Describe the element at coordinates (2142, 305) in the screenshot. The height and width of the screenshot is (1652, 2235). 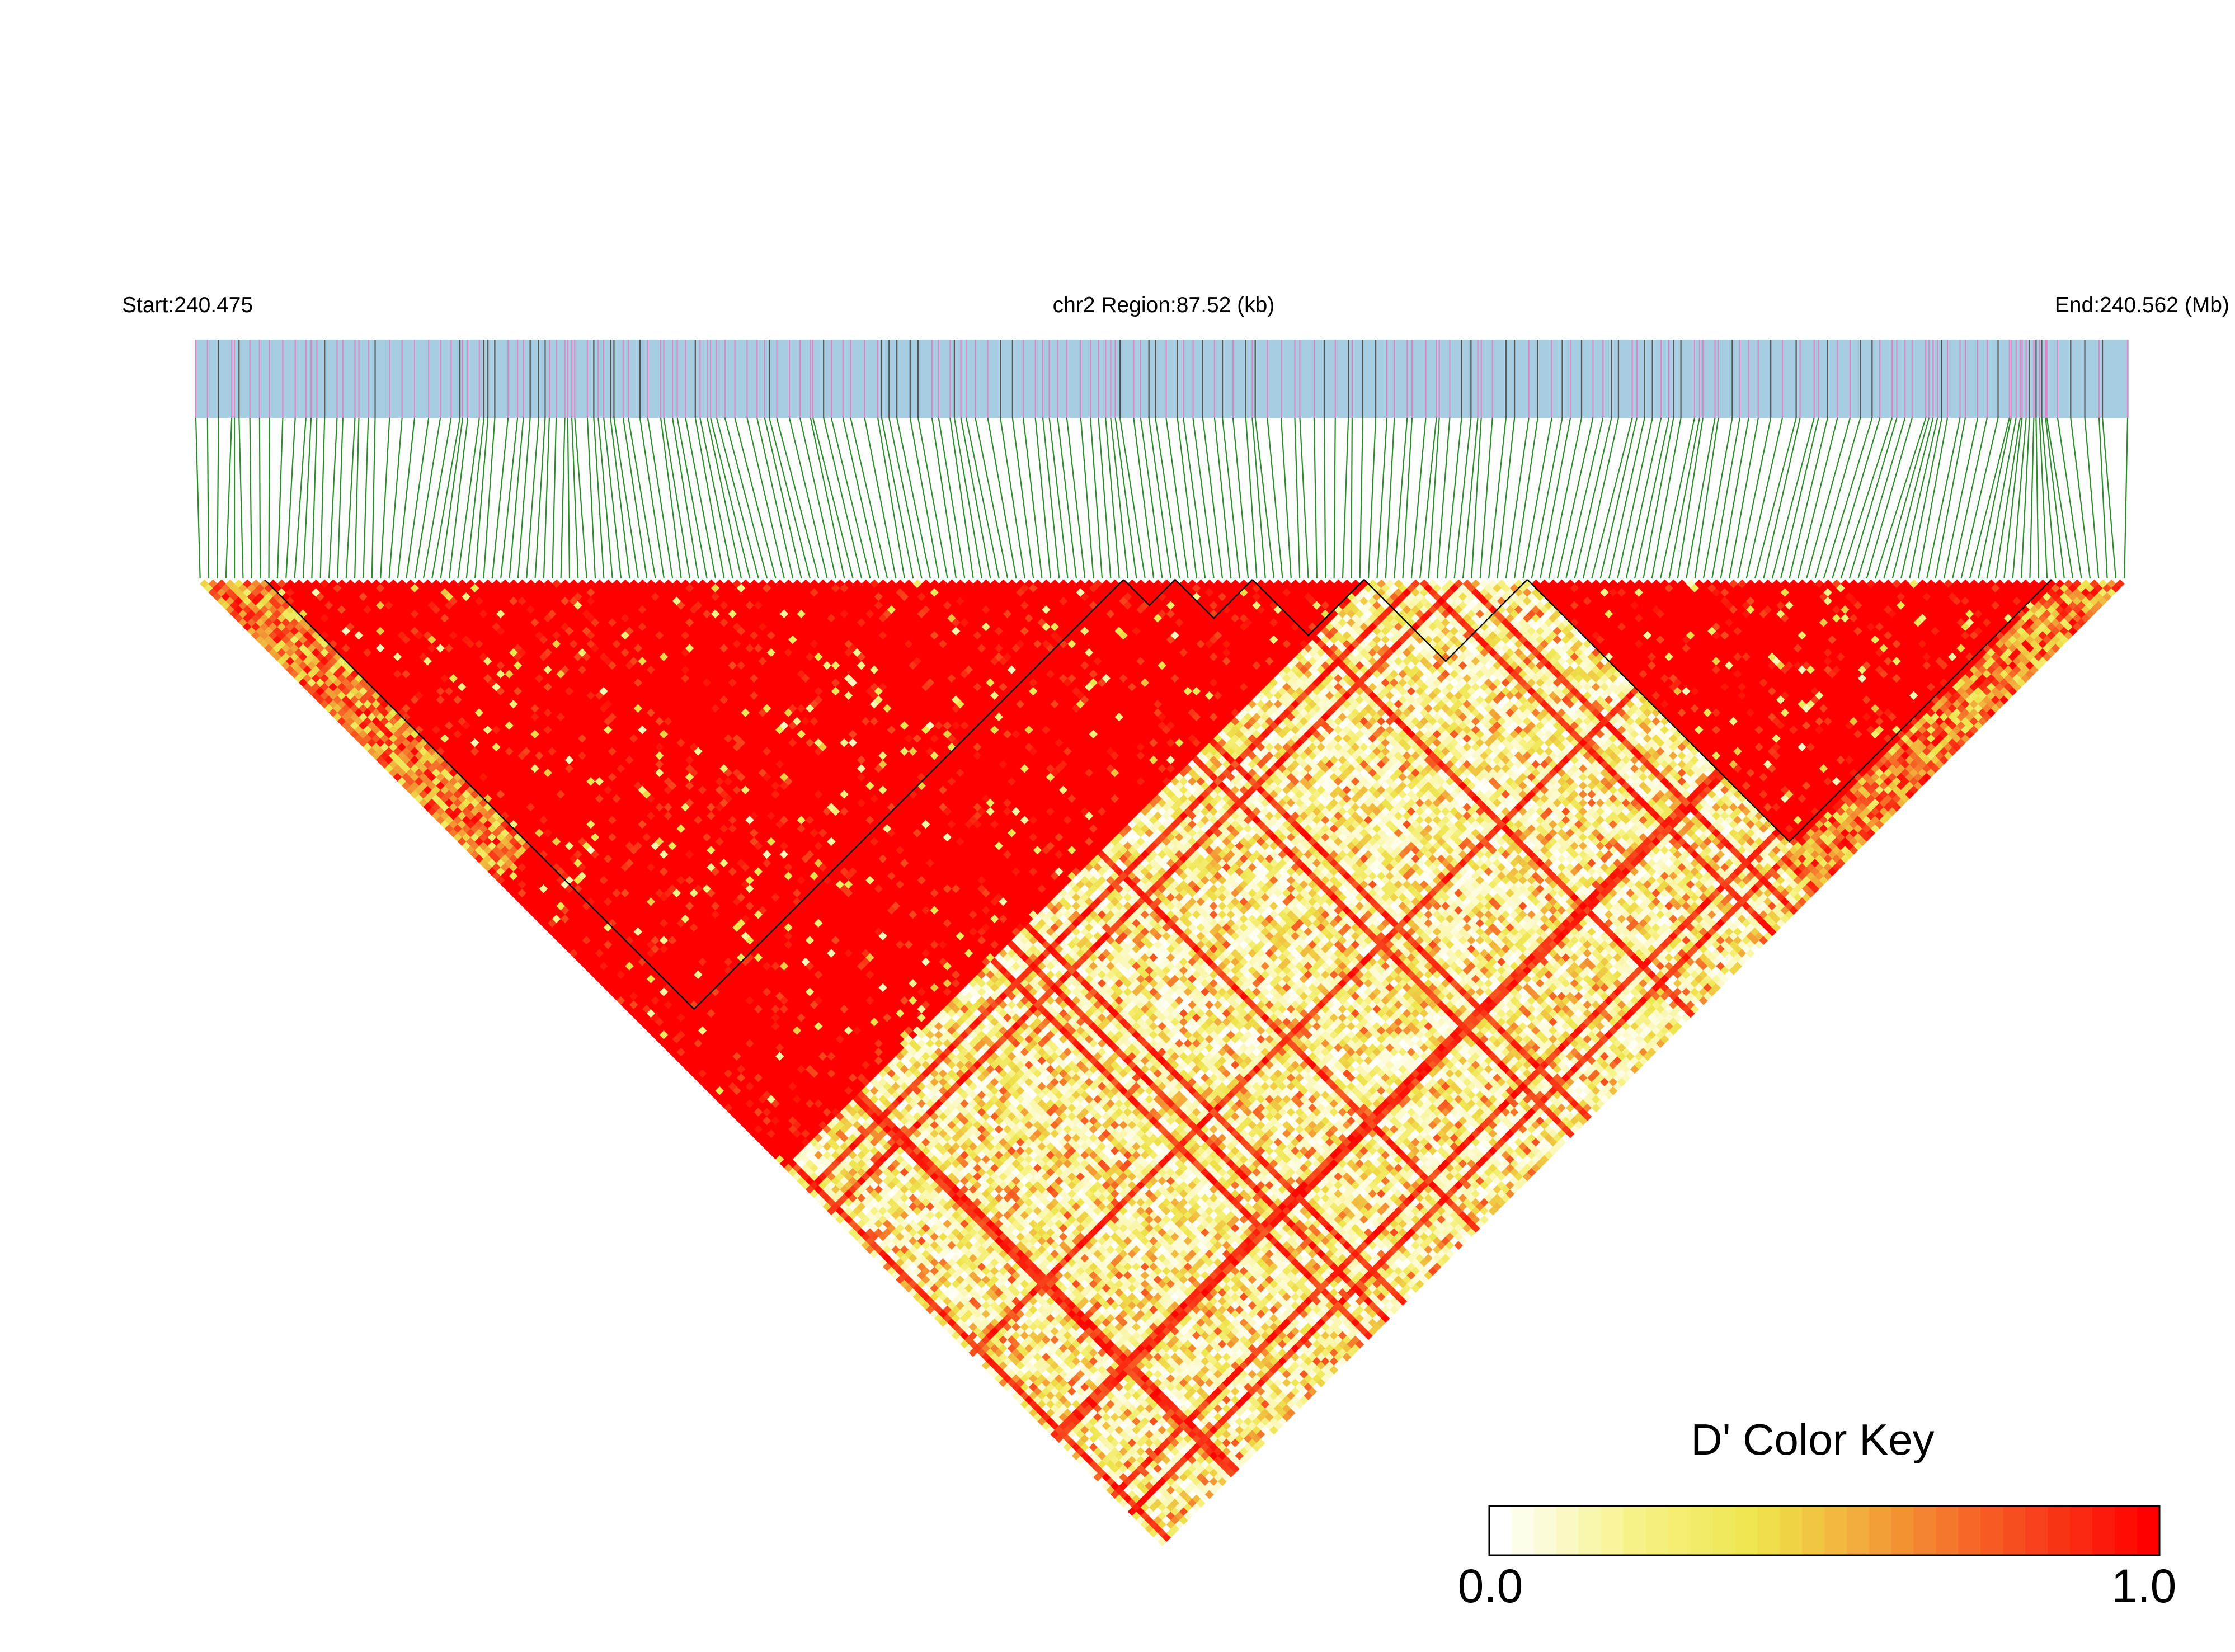
I see `end-label: End:240.562 (Mb)` at that location.